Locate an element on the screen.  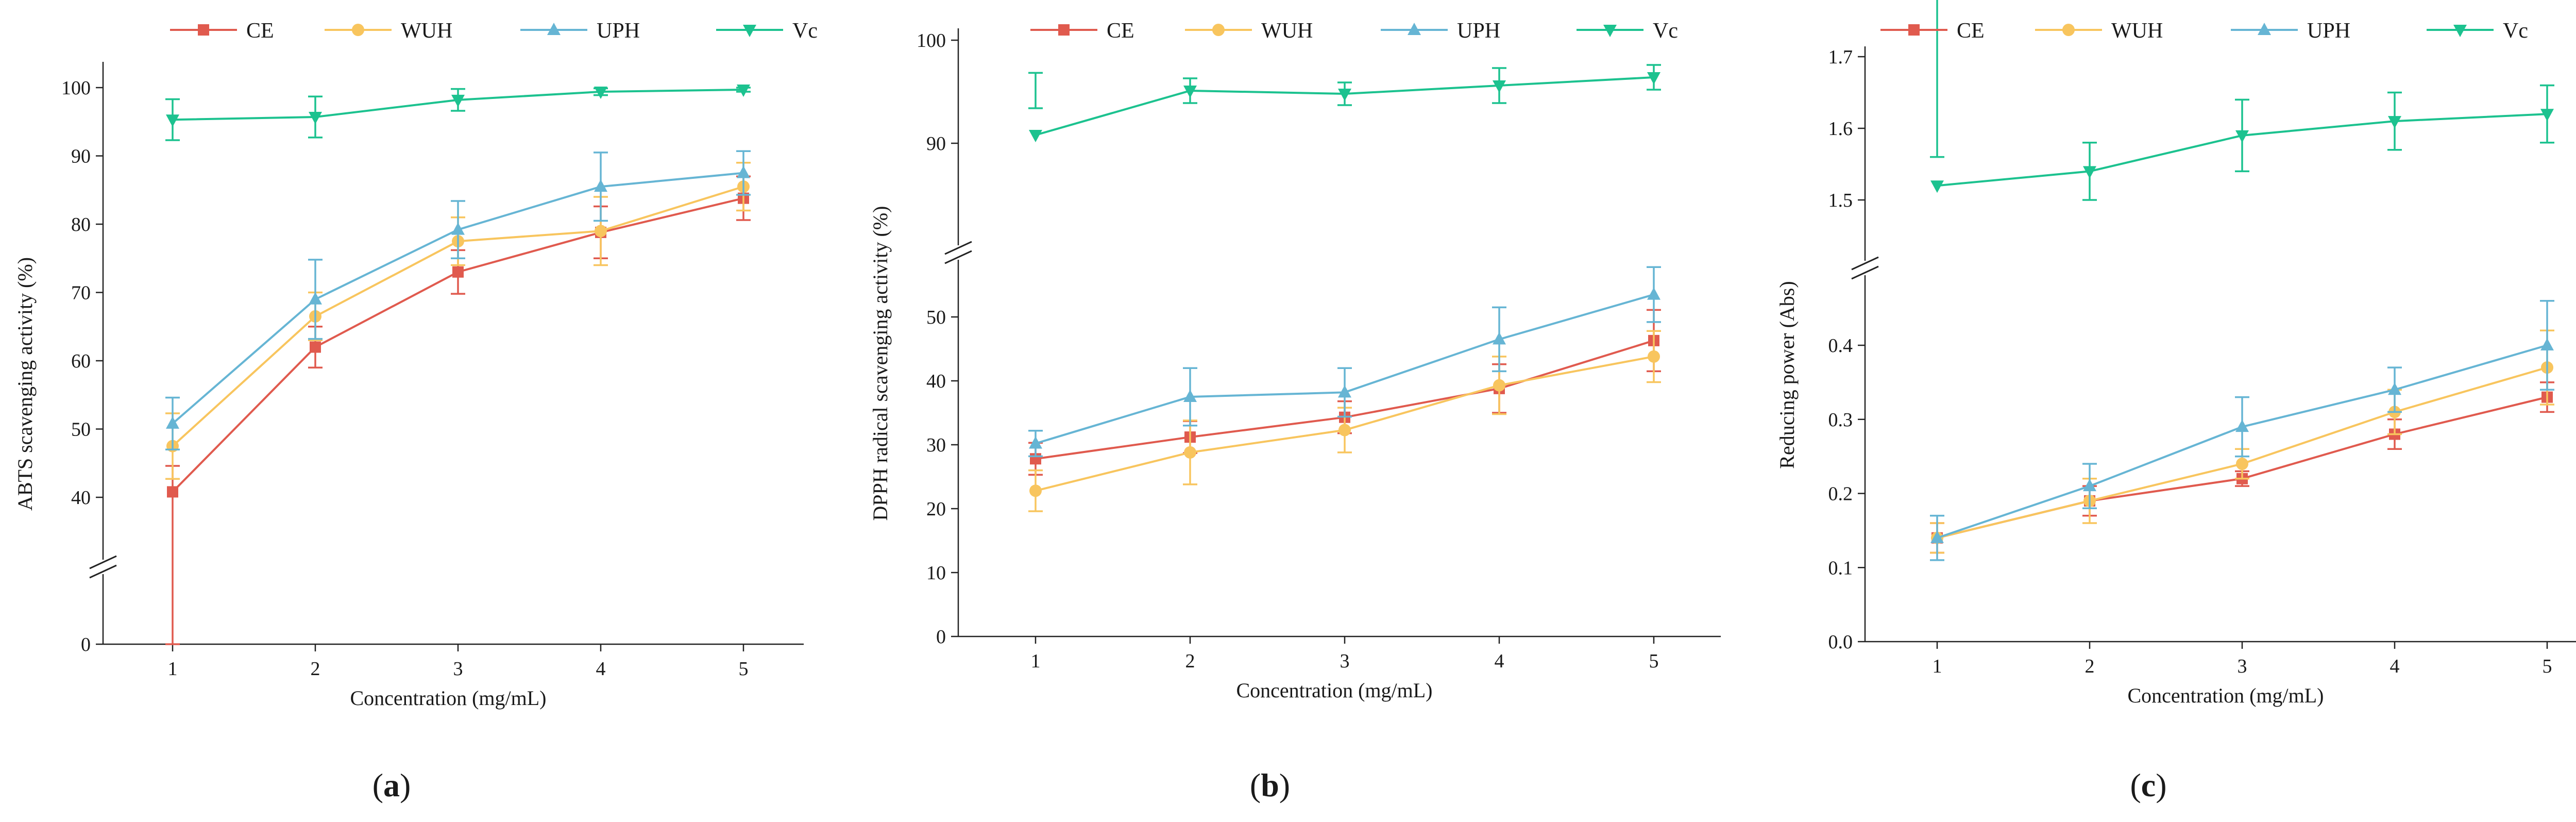
panel-label: (c) is located at coordinates (2148, 785).